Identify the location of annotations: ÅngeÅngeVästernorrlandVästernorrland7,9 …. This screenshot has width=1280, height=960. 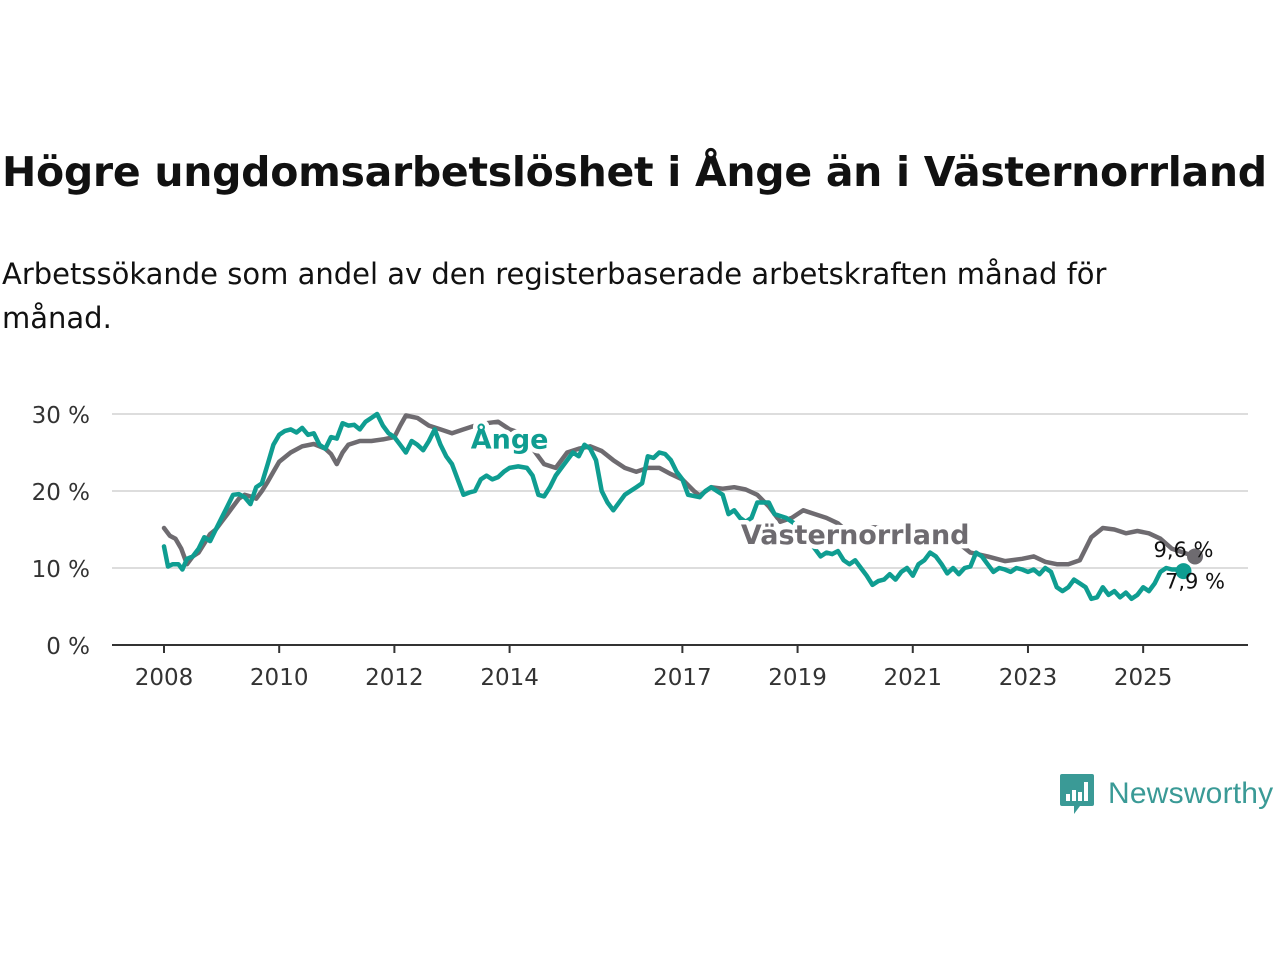
(845, 506).